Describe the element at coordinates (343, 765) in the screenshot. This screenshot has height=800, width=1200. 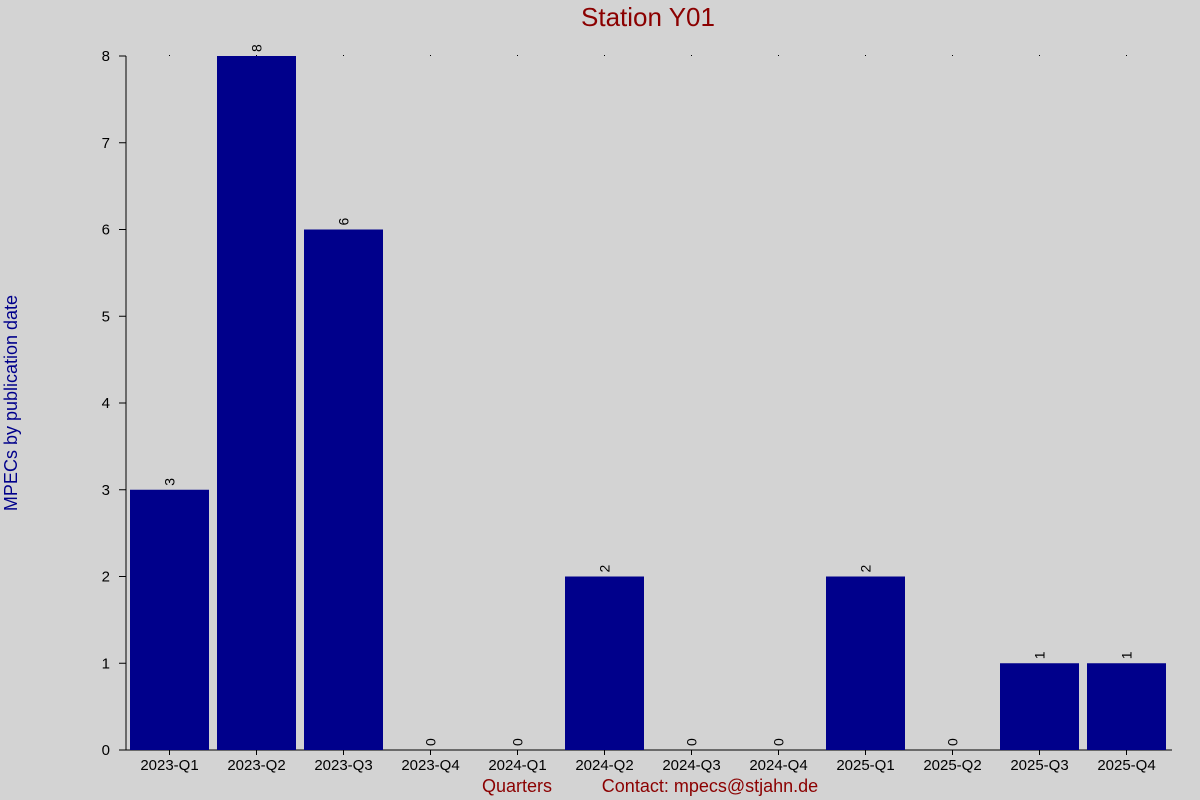
I see `x-tick-label: 2023-Q3` at that location.